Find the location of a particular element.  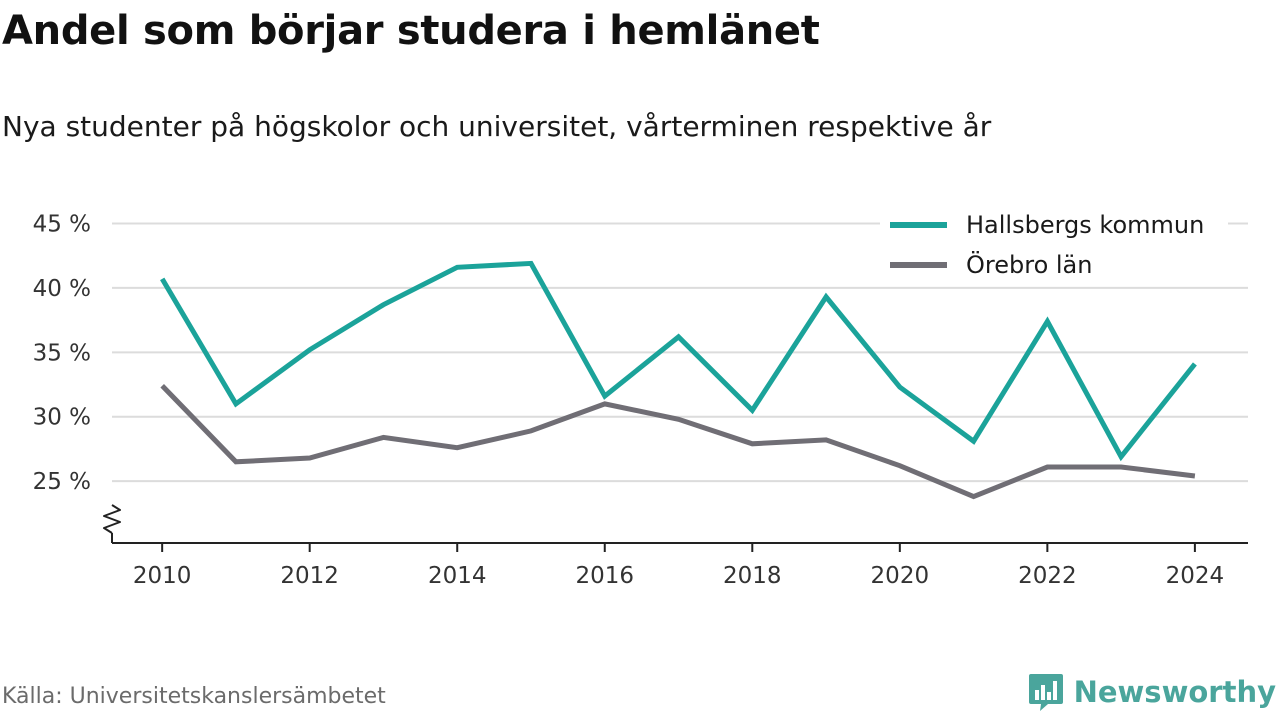

source-note: Källa: Universitetskanslersämbetet is located at coordinates (194, 696).